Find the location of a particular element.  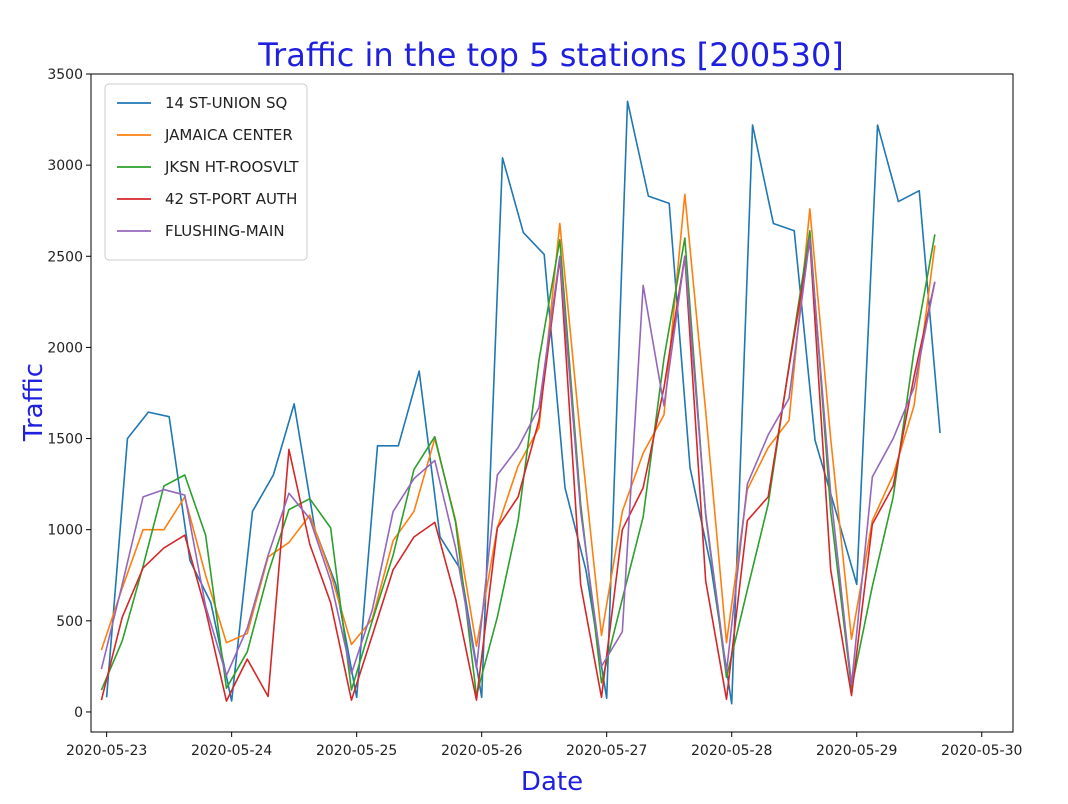

x-tick-label: 2020-05-30 is located at coordinates (981, 751).